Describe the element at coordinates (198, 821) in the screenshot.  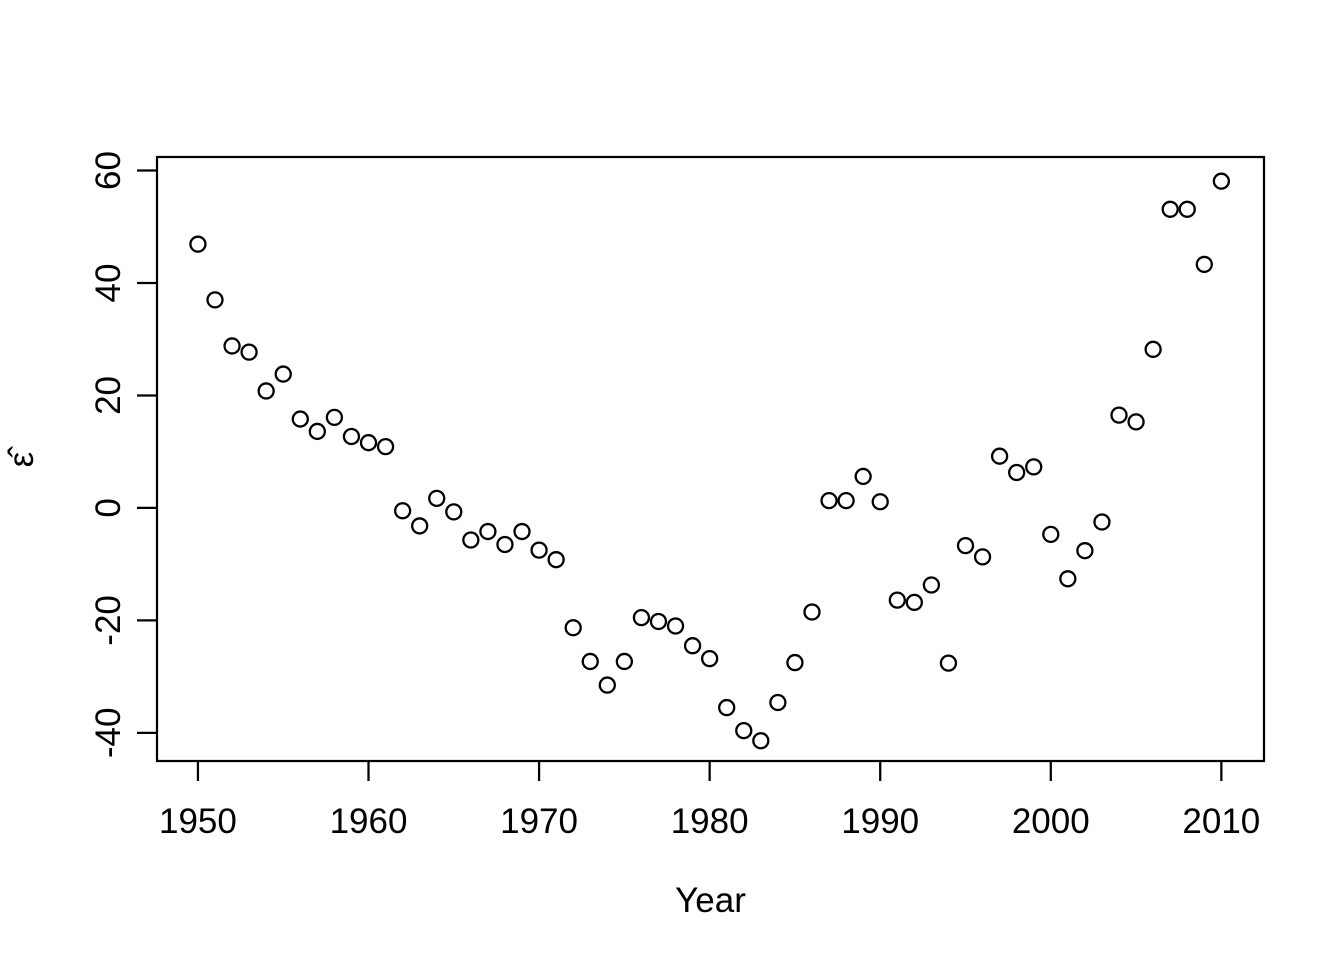
I see `x-tick-label: 1950` at that location.